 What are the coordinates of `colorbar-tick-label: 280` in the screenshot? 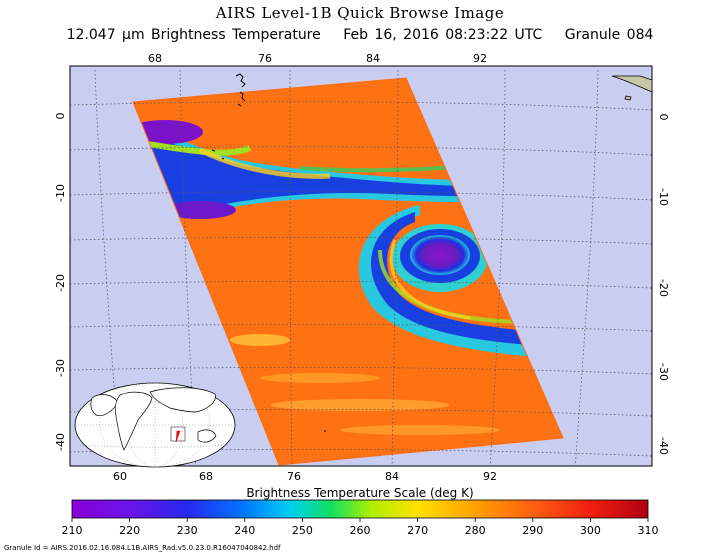 It's located at (475, 530).